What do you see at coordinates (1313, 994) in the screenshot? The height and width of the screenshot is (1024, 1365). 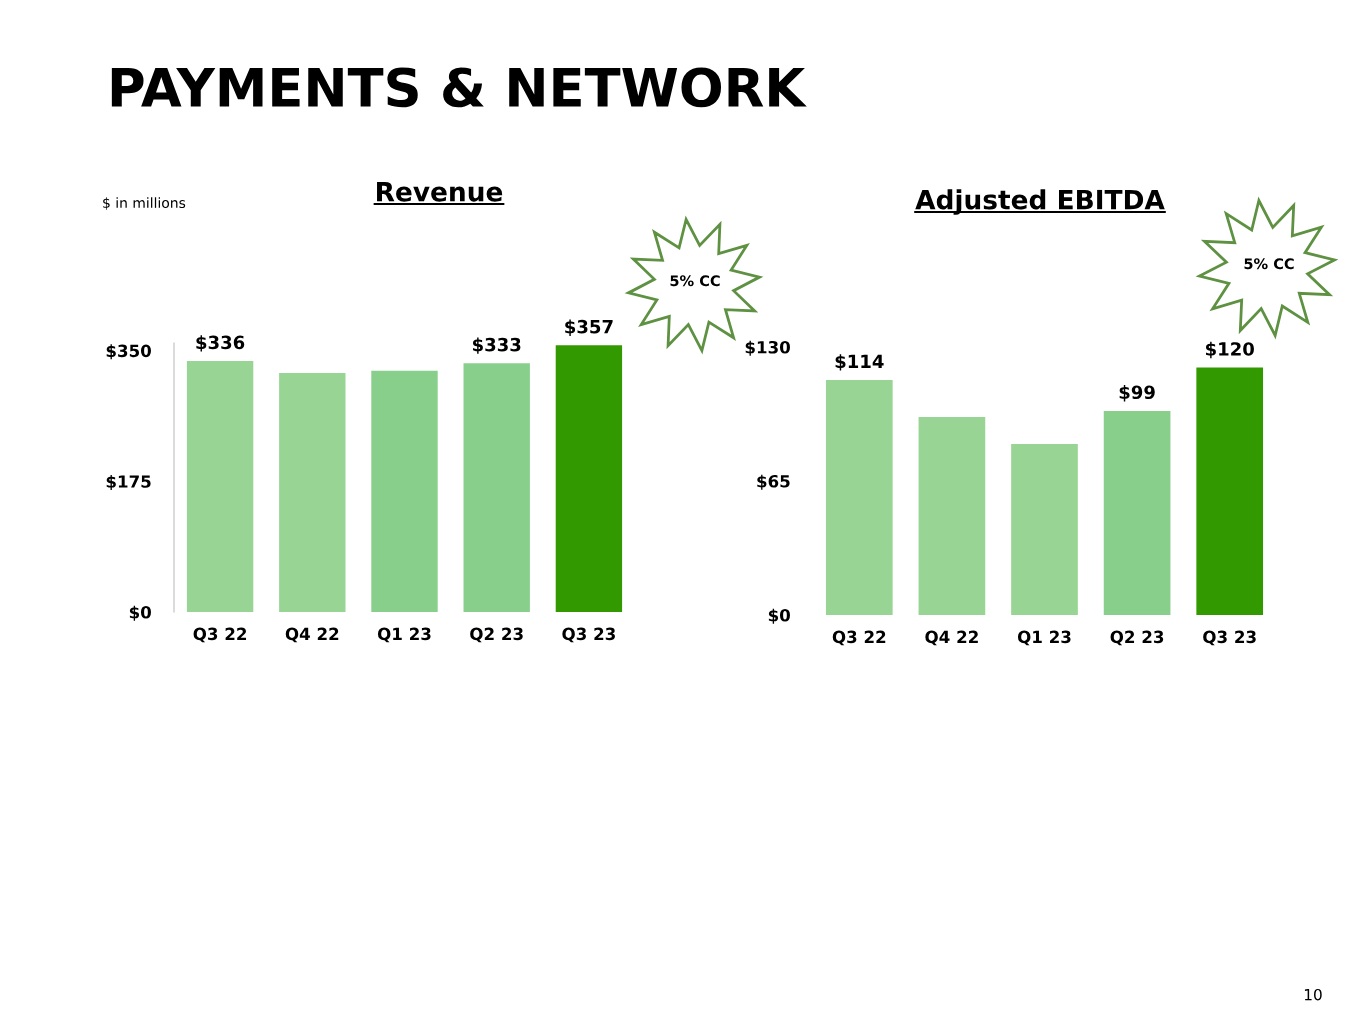 I see `text: 10` at bounding box center [1313, 994].